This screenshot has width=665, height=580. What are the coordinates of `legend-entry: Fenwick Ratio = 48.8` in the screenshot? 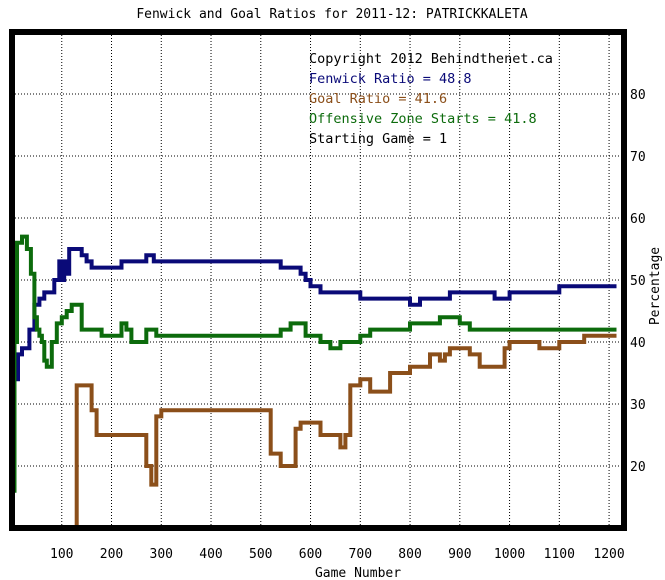 It's located at (390, 79).